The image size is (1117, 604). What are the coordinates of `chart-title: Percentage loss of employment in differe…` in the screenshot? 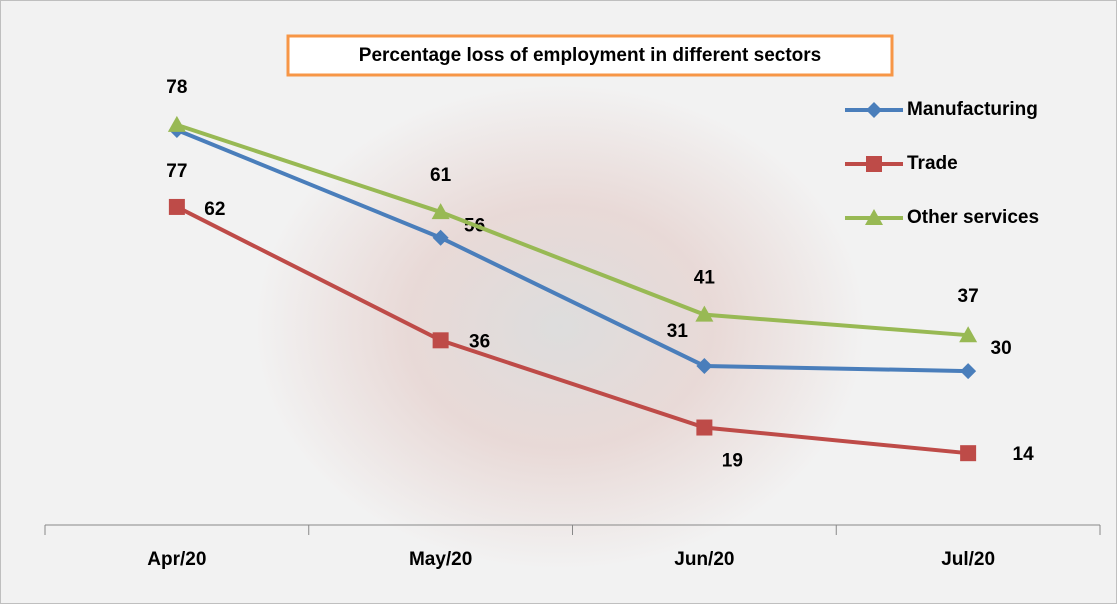 It's located at (590, 55).